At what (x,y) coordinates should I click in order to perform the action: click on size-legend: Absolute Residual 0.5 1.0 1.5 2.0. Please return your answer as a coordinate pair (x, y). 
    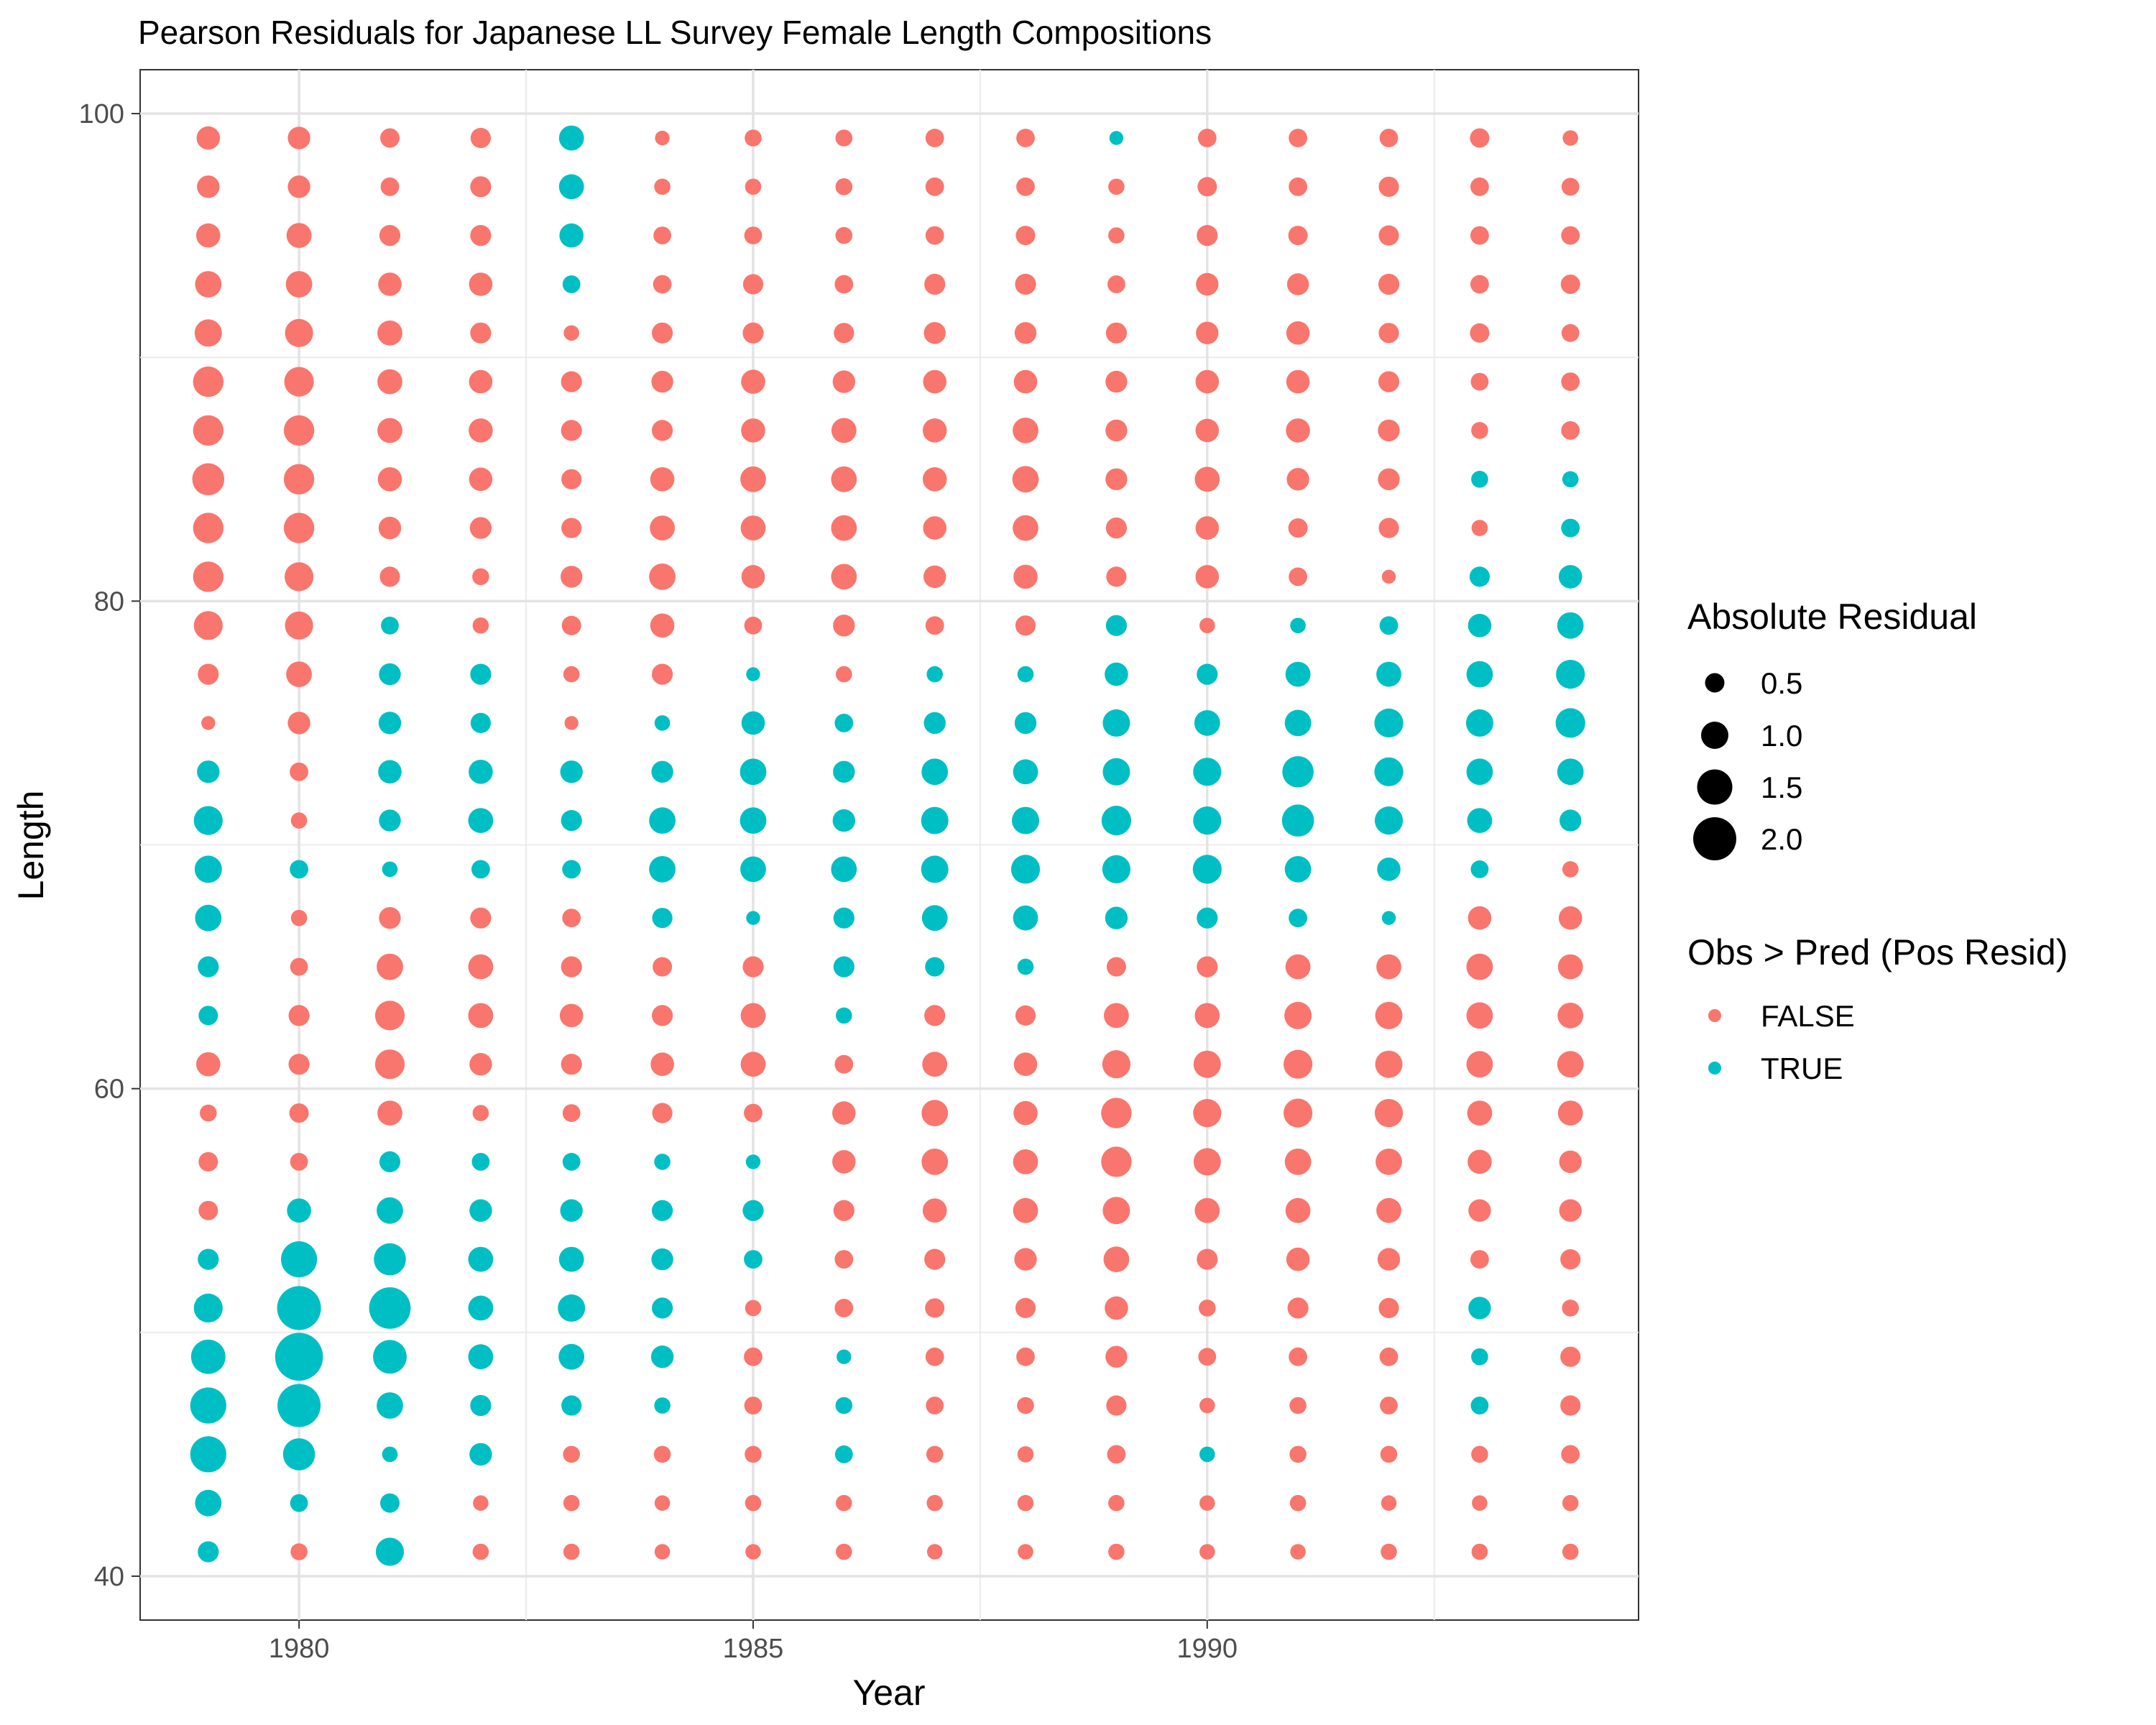
    Looking at the image, I should click on (1832, 728).